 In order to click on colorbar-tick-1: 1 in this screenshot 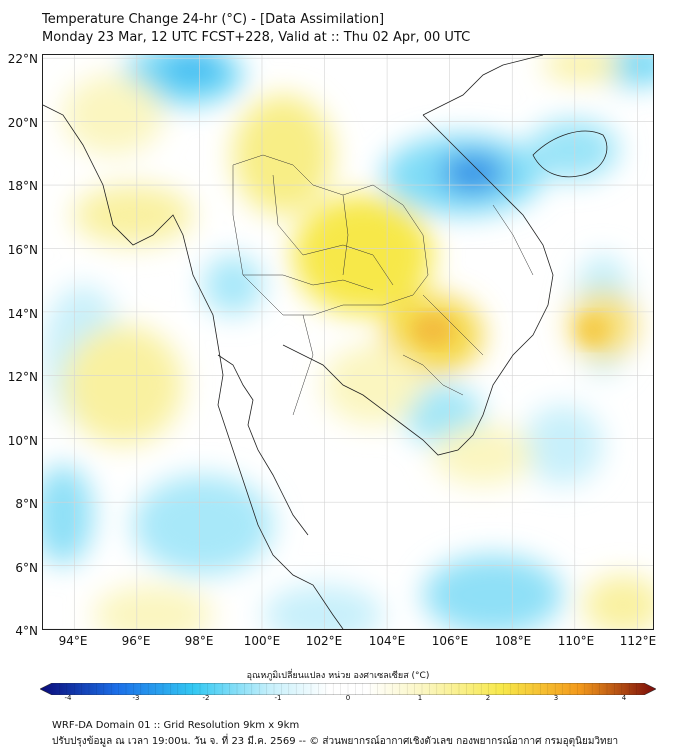, I will do `click(420, 698)`.